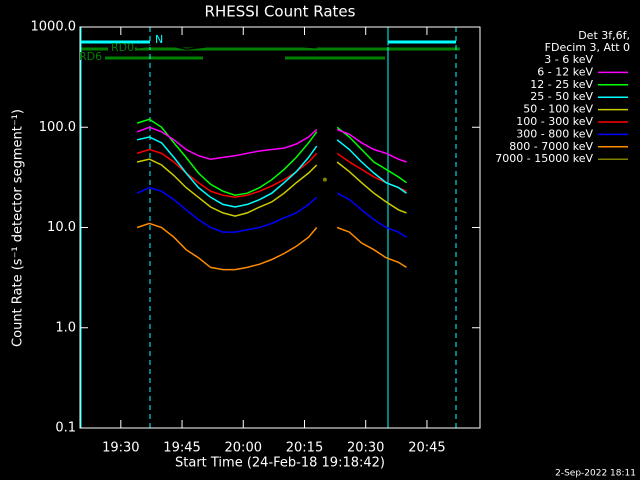 The height and width of the screenshot is (480, 640). What do you see at coordinates (565, 71) in the screenshot?
I see `legend-label: 6 - 12 keV` at bounding box center [565, 71].